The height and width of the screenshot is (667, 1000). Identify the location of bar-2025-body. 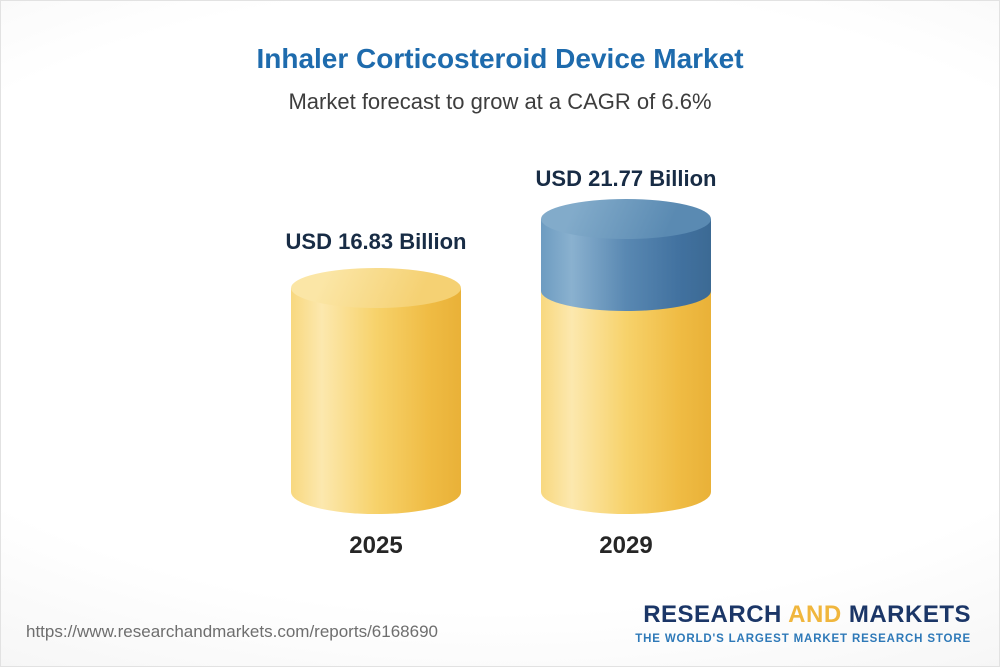
(376, 401).